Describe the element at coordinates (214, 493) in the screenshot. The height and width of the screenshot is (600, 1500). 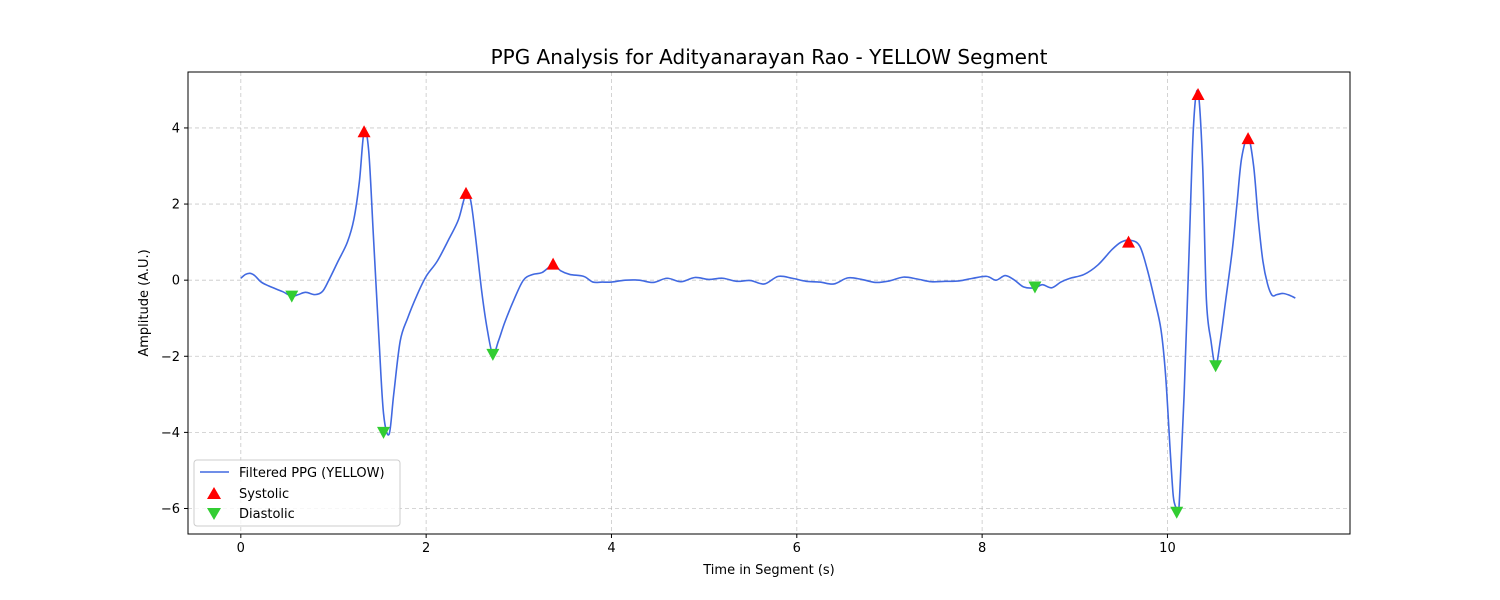
I see `legend-systolic-marker` at that location.